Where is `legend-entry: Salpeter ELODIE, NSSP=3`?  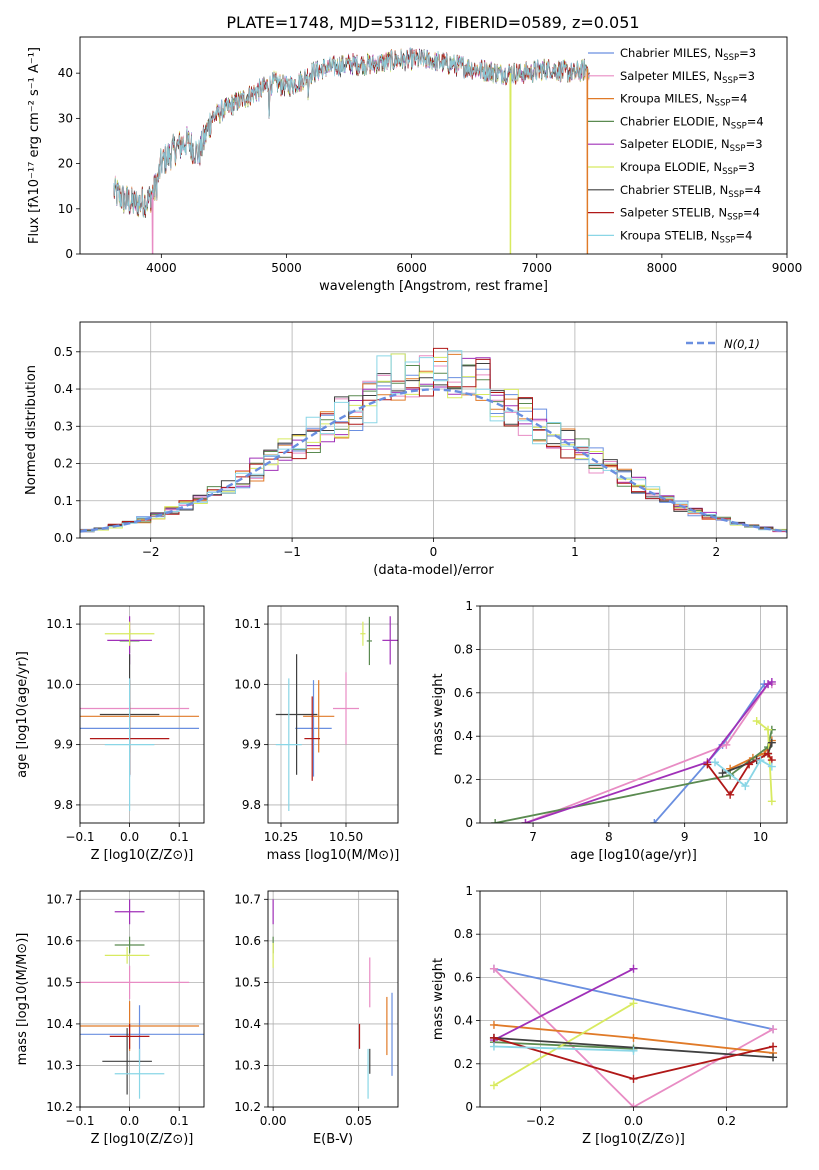 legend-entry: Salpeter ELODIE, NSSP=3 is located at coordinates (691, 145).